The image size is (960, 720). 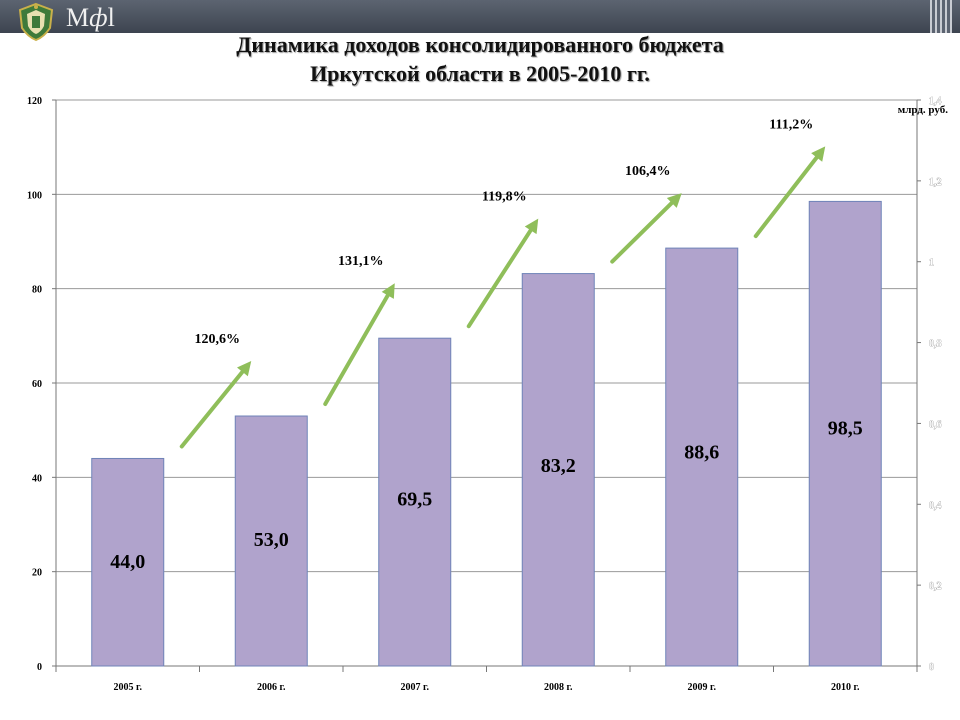 I want to click on y-right-tick-label: 0,8, so click(x=935, y=344).